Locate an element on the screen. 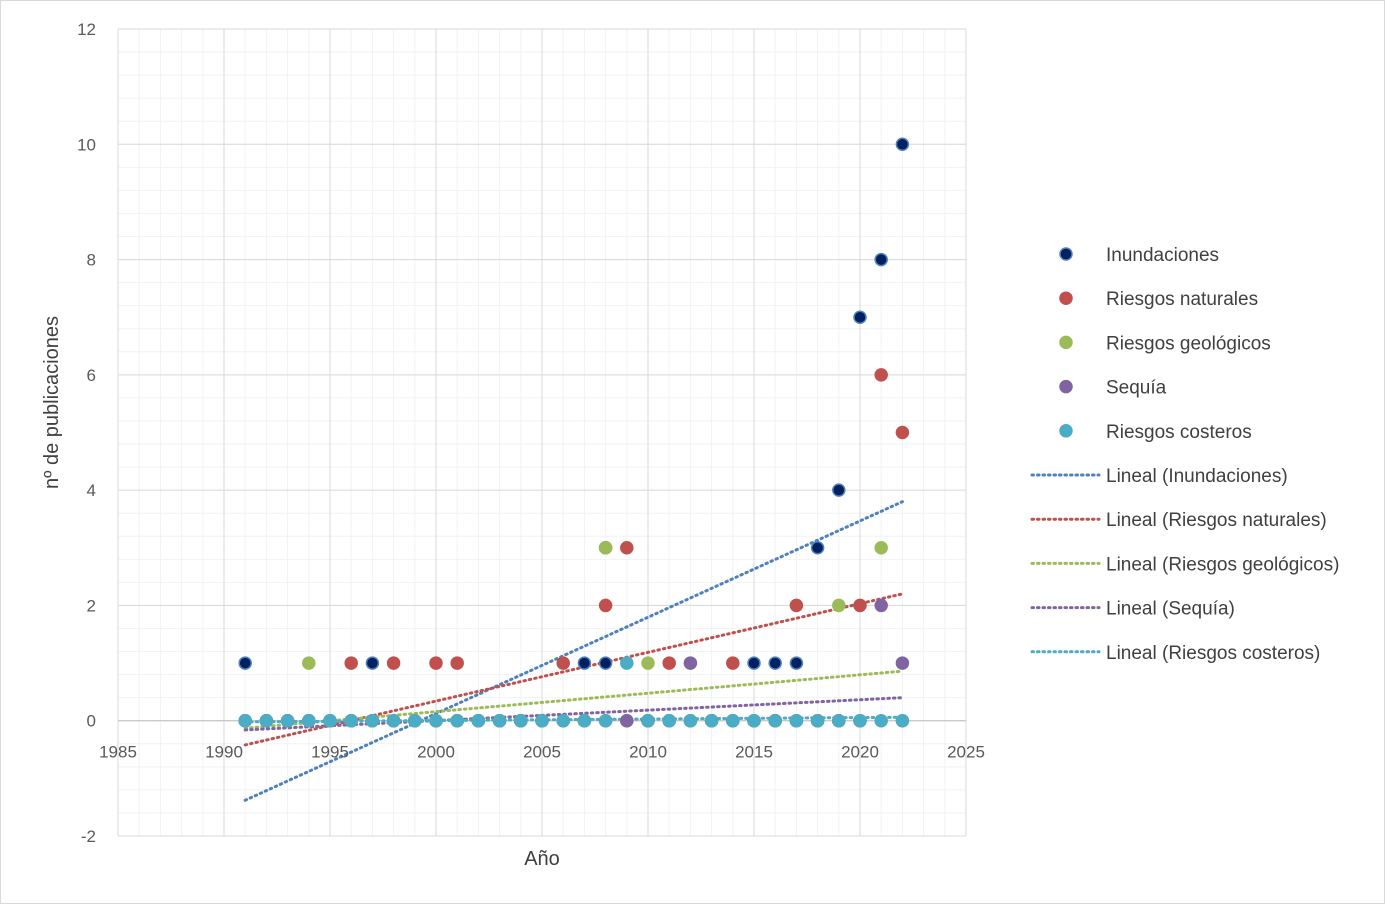  legend-label: Lineal (Riesgos geológicos) is located at coordinates (1222, 564).